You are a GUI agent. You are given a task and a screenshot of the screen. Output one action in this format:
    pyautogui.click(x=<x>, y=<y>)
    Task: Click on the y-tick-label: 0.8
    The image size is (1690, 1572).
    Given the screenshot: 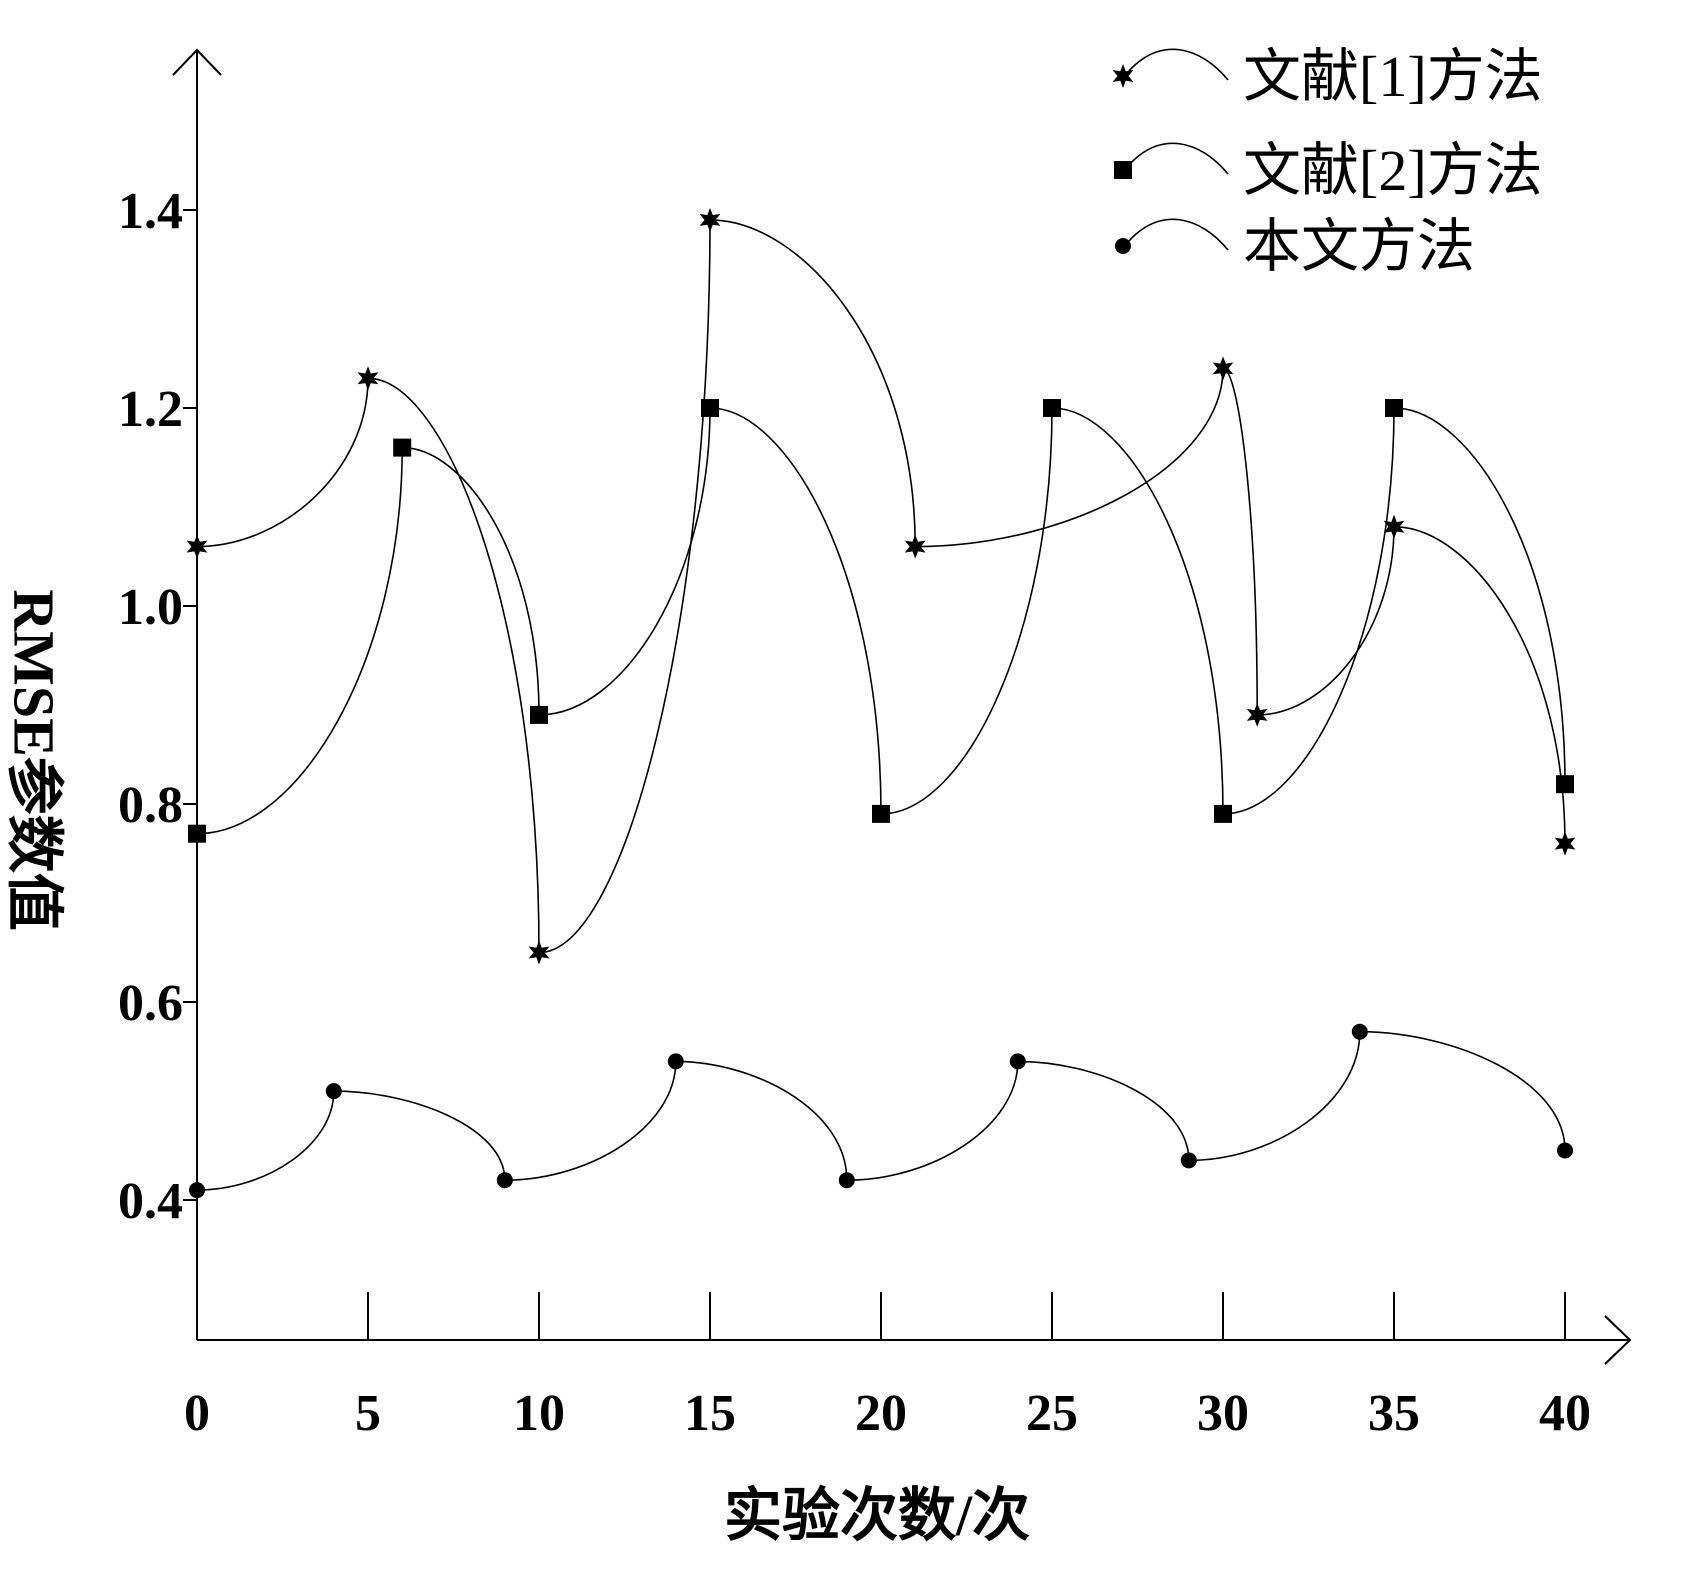 What is the action you would take?
    pyautogui.click(x=150, y=805)
    